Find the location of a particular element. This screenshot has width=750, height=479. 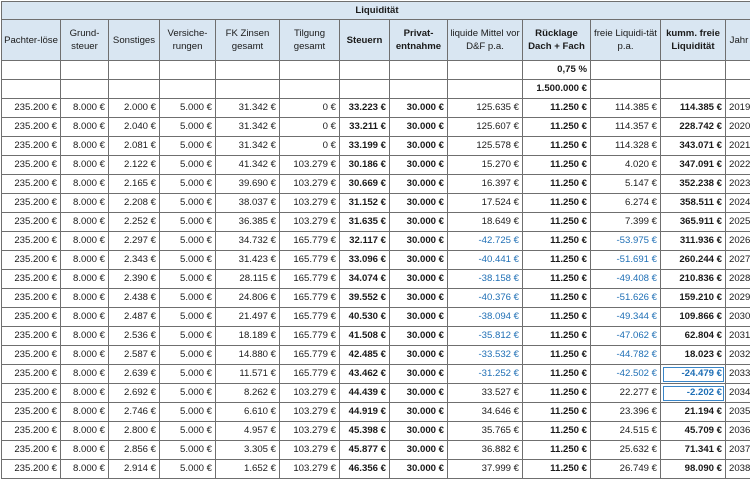

fk-zinsen-cell: 34.732 € is located at coordinates (248, 241).